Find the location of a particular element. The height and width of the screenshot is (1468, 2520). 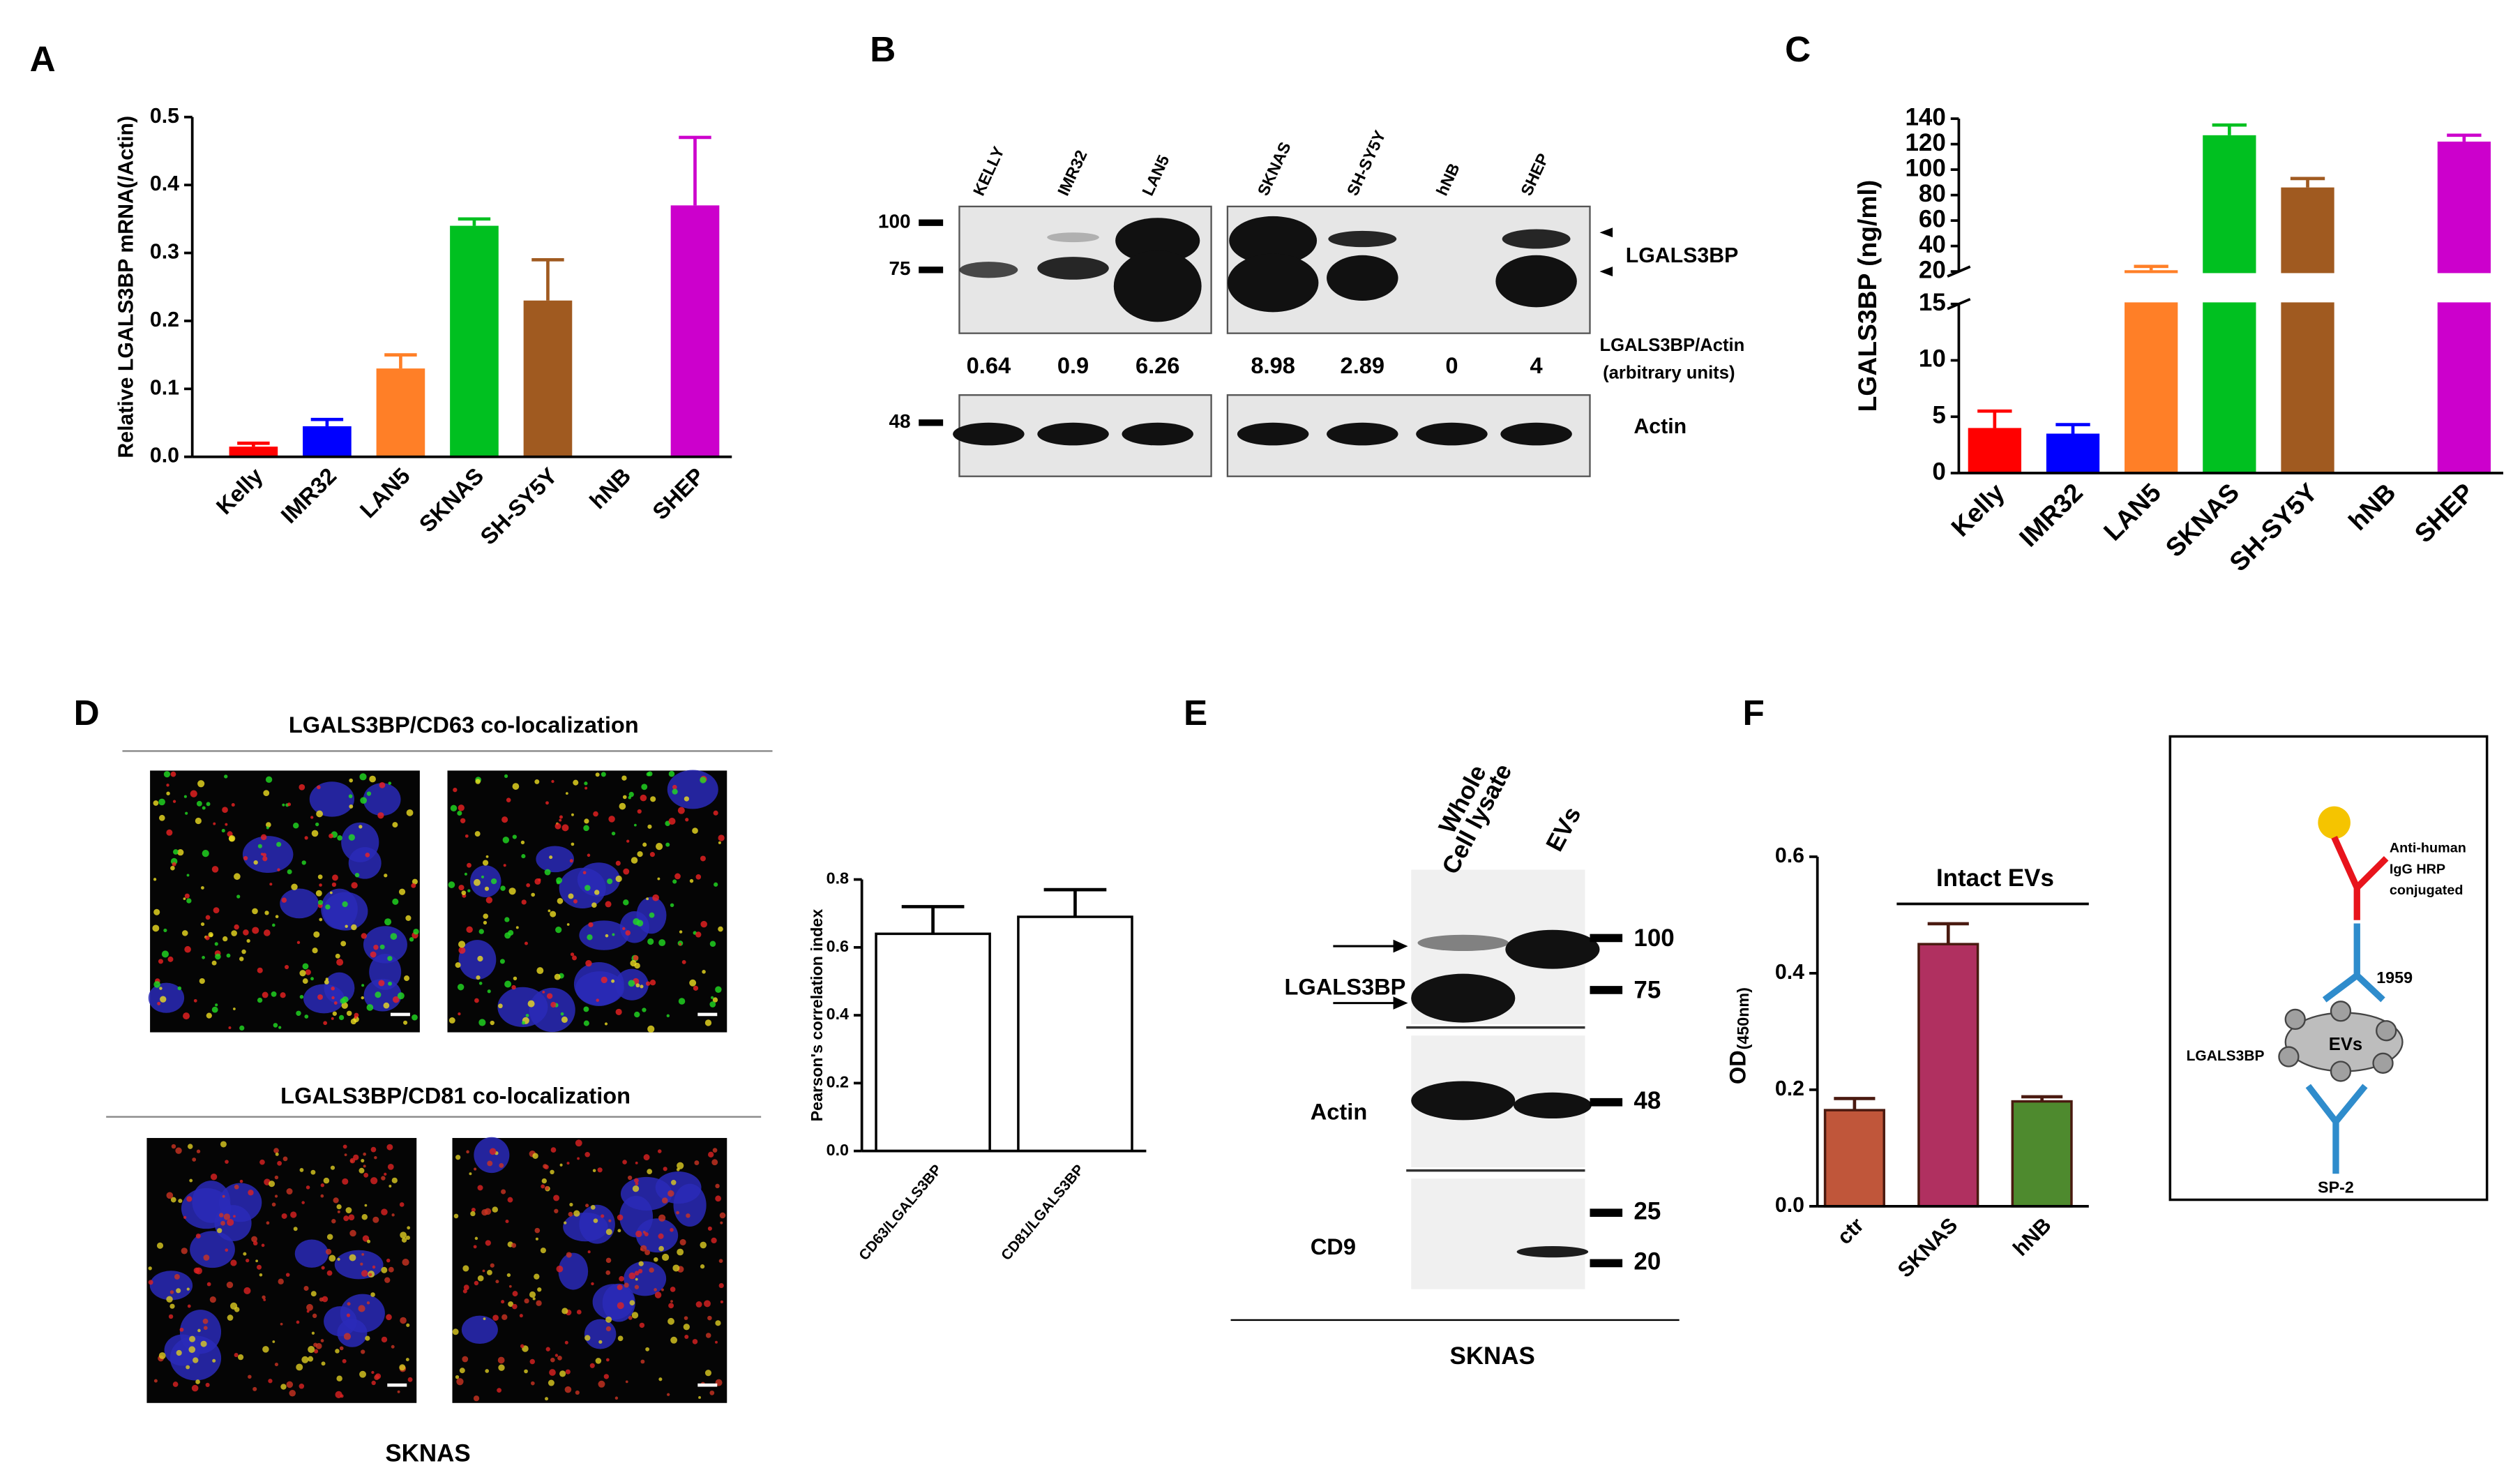

detection-antibody is located at coordinates (2360, 878).